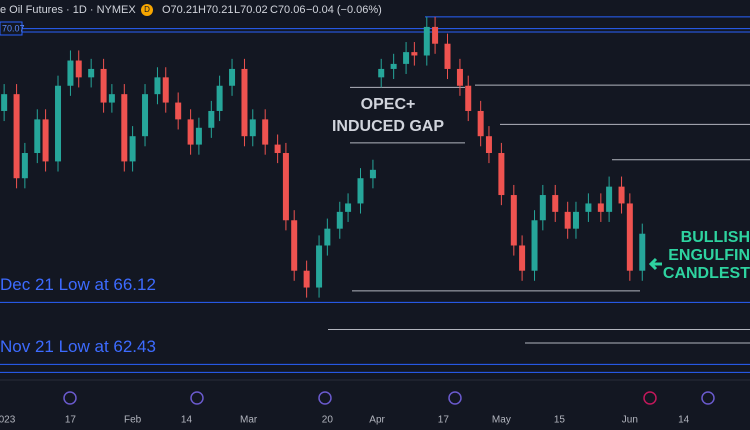 The width and height of the screenshot is (750, 430). I want to click on x-tick-label: Apr, so click(377, 420).